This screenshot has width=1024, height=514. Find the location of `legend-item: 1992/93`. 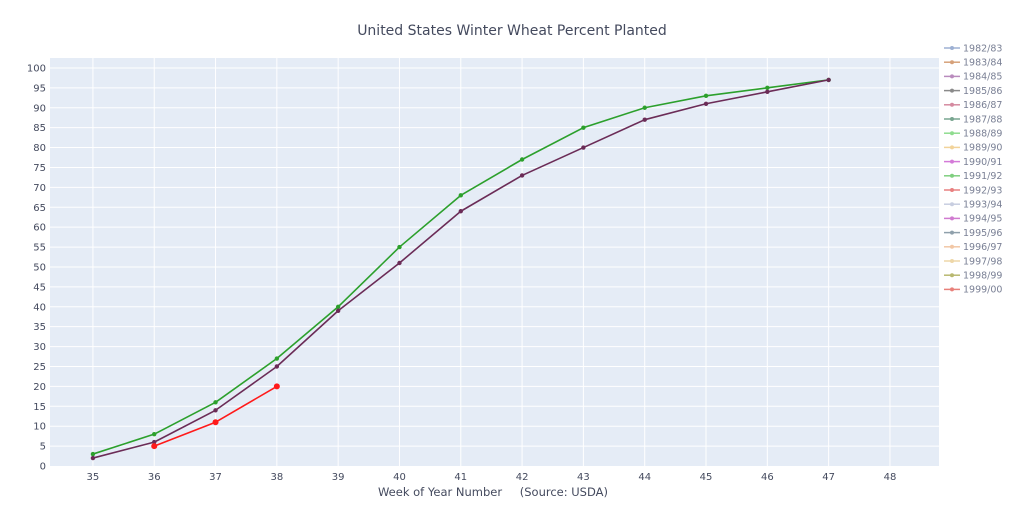

legend-item: 1992/93 is located at coordinates (973, 190).